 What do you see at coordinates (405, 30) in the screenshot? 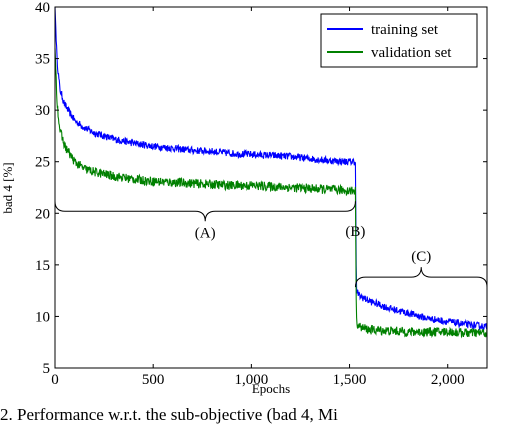
I see `legend-label-training: training set` at bounding box center [405, 30].